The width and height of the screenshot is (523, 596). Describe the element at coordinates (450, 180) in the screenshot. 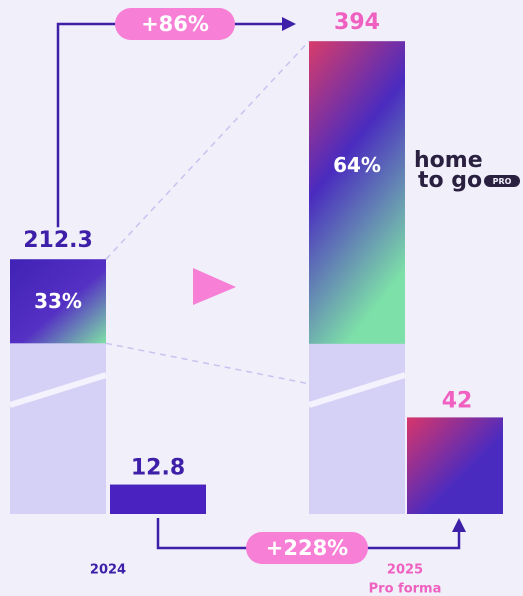

I see `logo-text: to go` at that location.